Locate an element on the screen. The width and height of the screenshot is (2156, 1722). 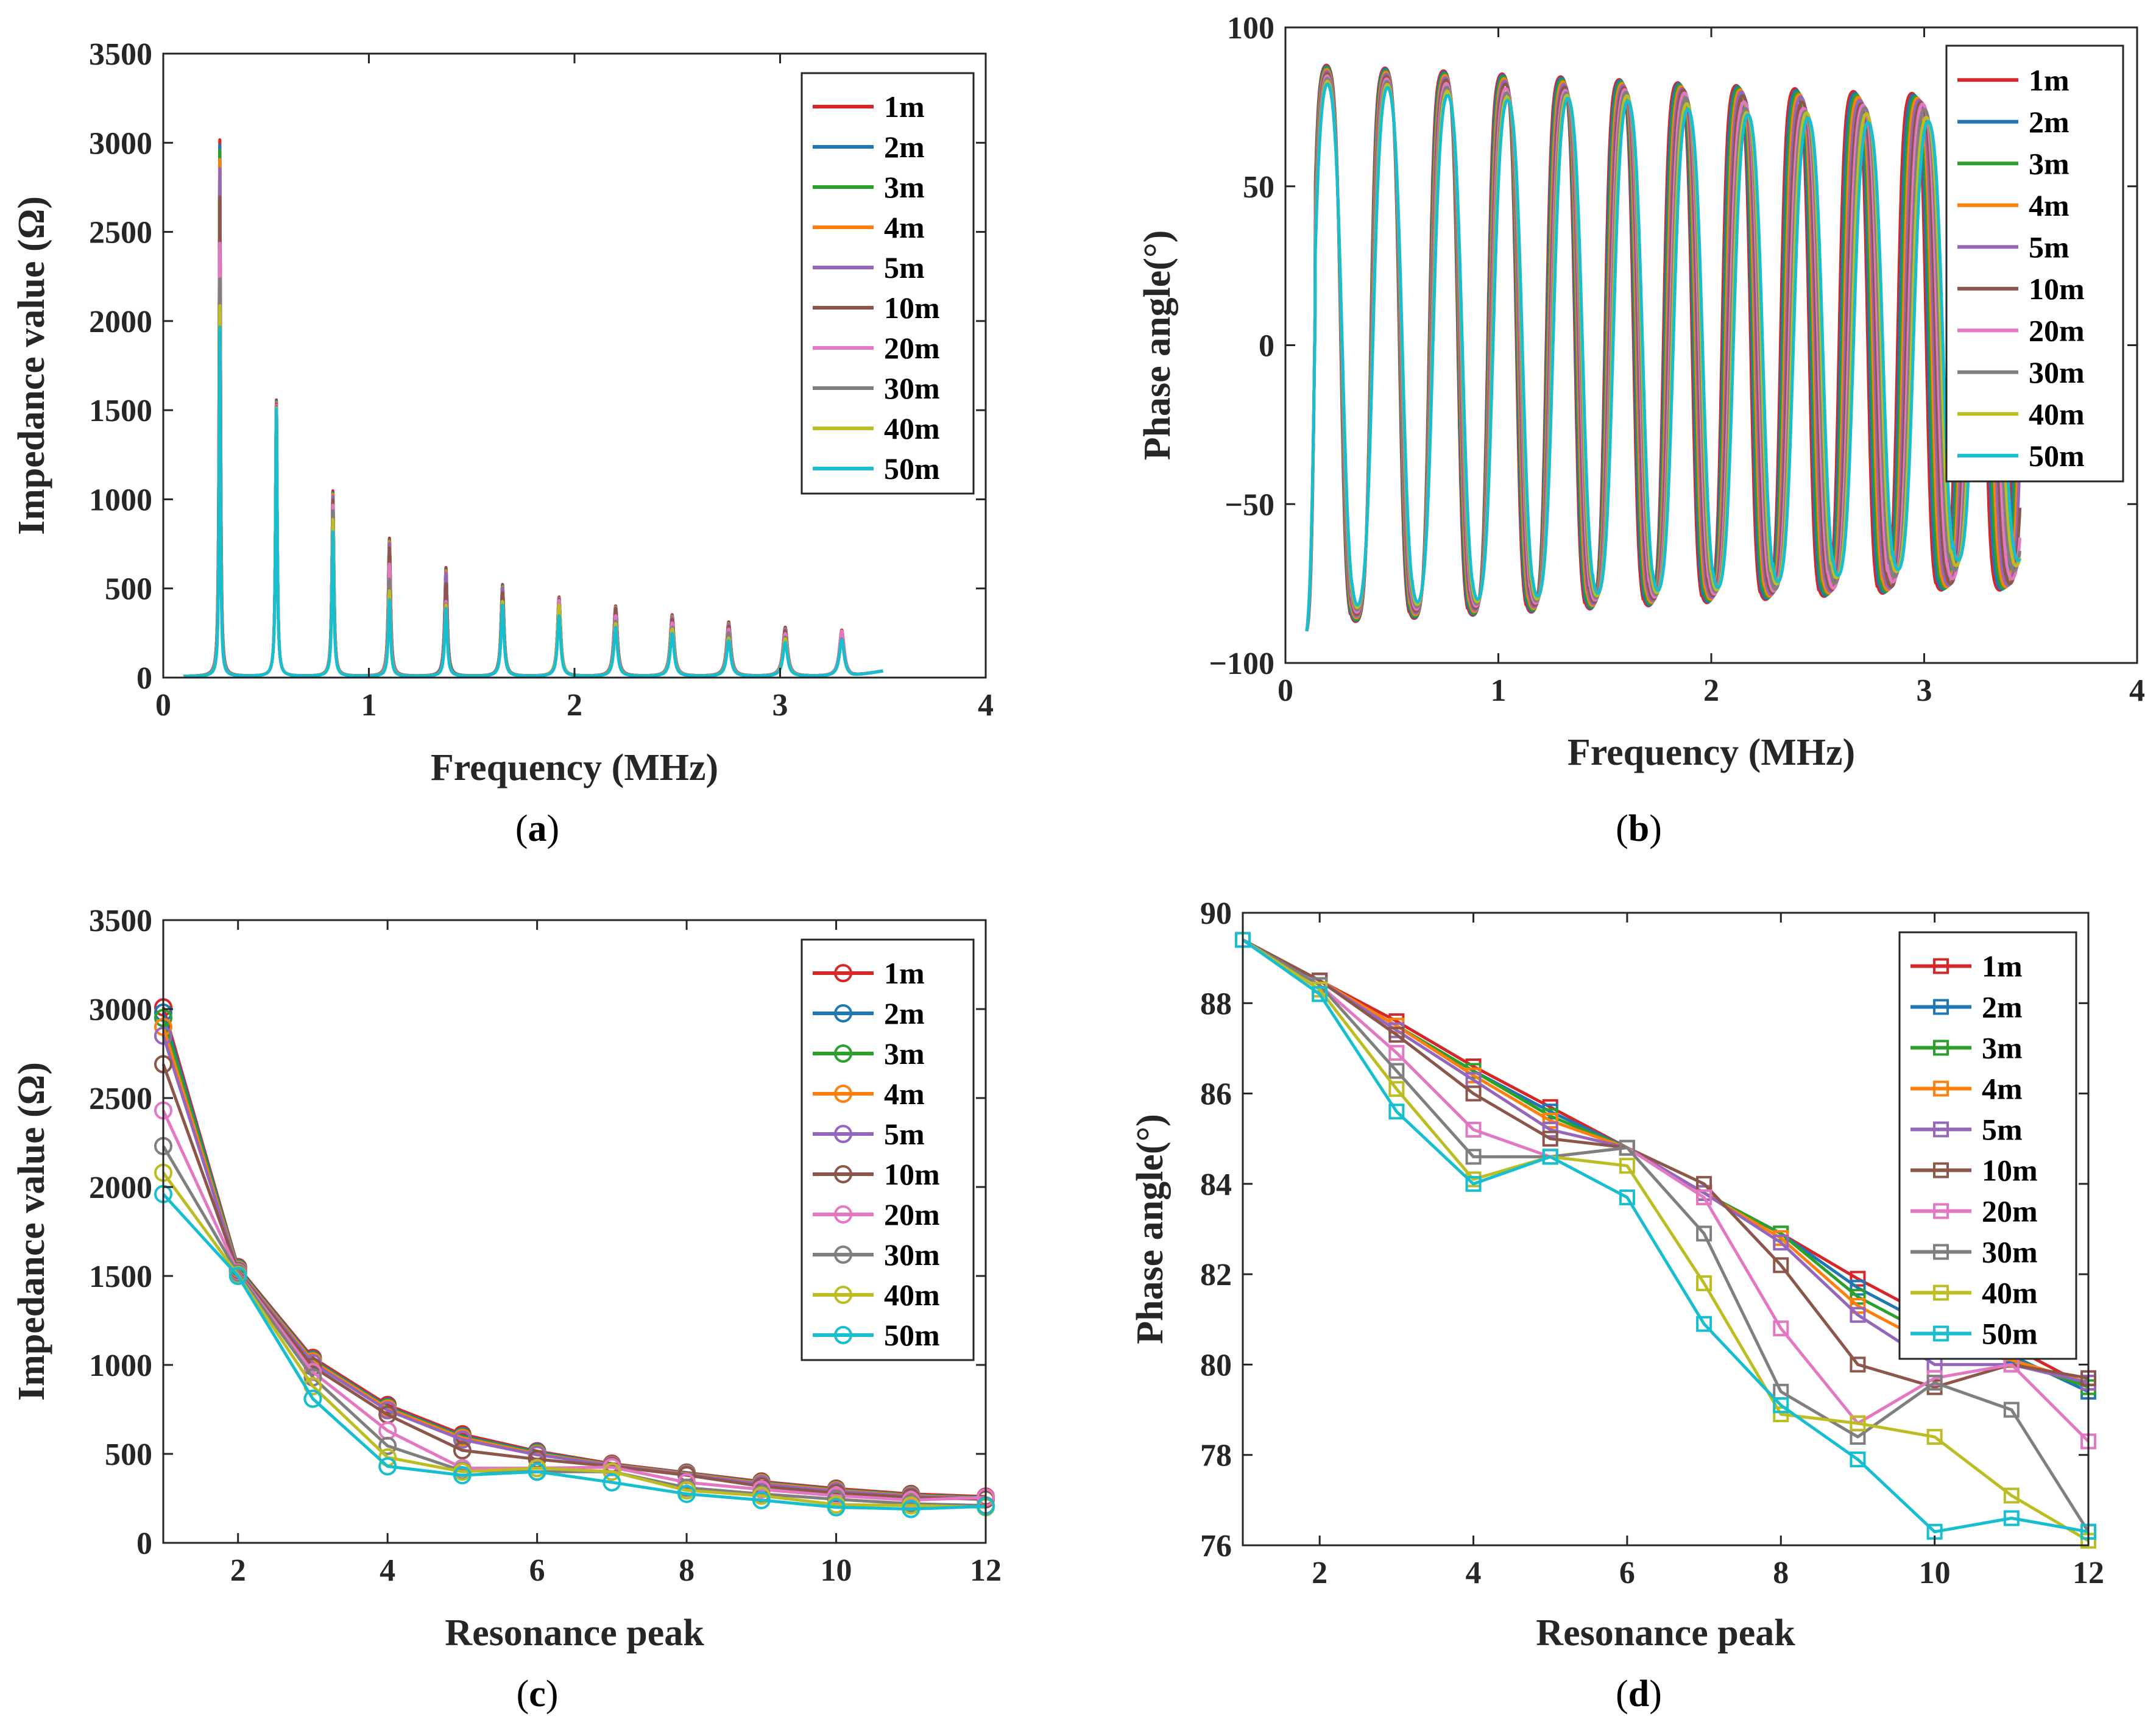
legend-label-1m: 1m is located at coordinates (2003, 966).